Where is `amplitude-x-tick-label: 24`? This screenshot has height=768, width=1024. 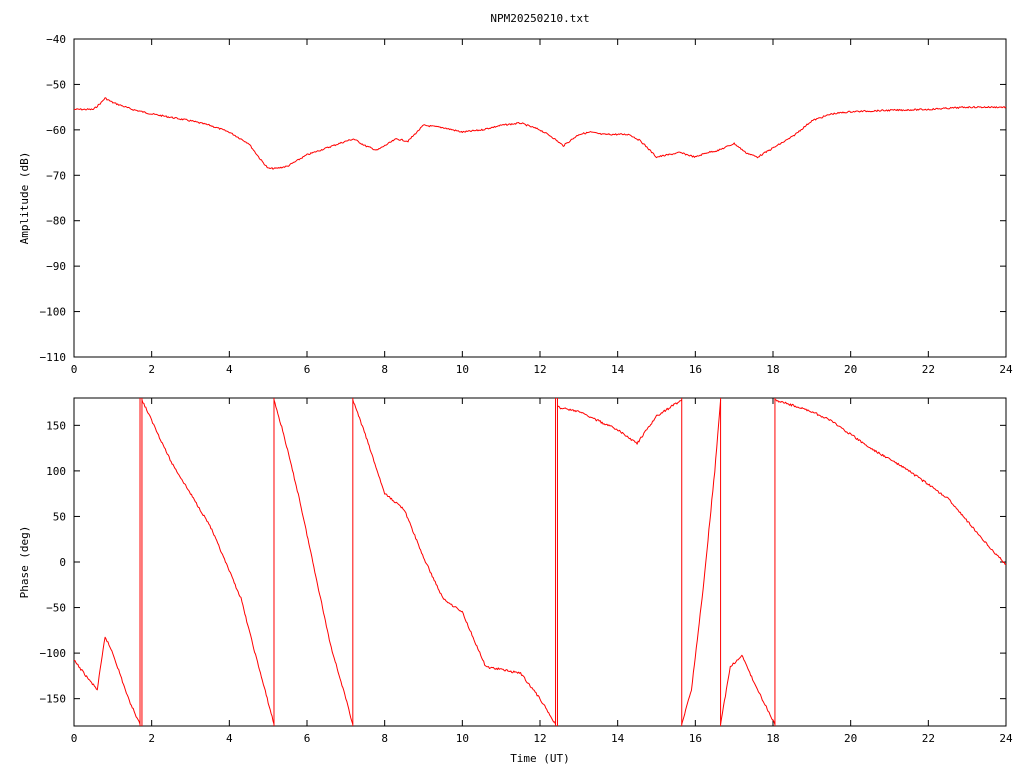
amplitude-x-tick-label: 24 is located at coordinates (1006, 369).